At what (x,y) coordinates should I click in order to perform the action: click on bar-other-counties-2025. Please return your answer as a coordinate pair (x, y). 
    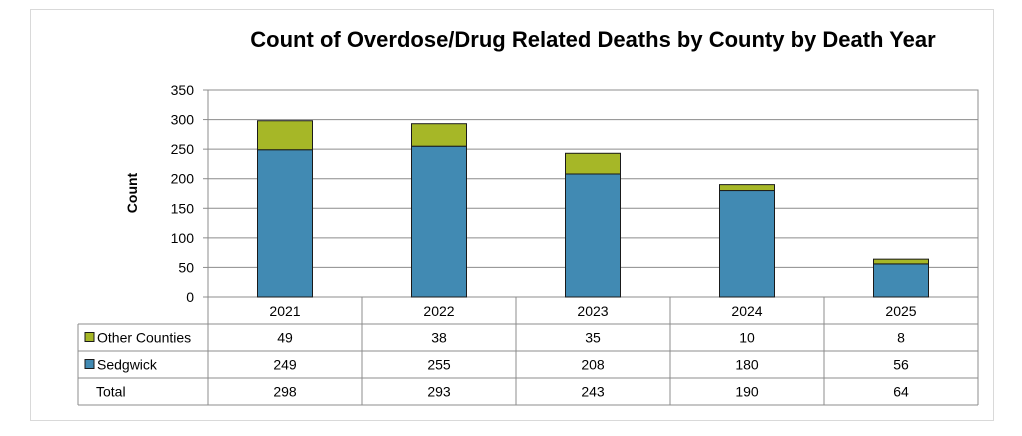
    Looking at the image, I should click on (901, 261).